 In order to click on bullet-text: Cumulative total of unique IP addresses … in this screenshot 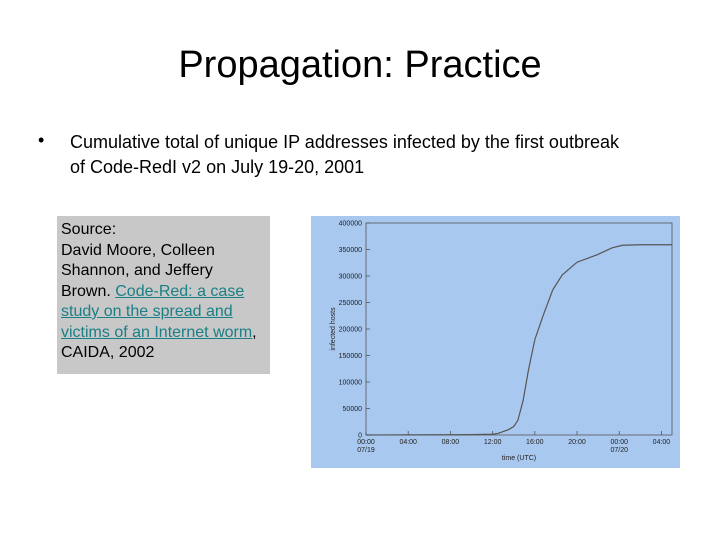, I will do `click(344, 154)`.